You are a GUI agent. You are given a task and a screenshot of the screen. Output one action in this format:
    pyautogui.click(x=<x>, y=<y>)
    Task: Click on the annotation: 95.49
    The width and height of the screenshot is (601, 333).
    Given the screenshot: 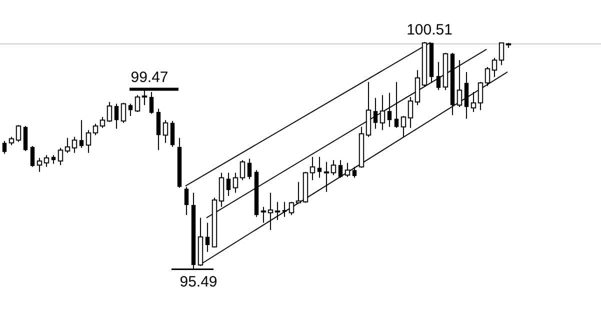 What is the action you would take?
    pyautogui.click(x=199, y=282)
    